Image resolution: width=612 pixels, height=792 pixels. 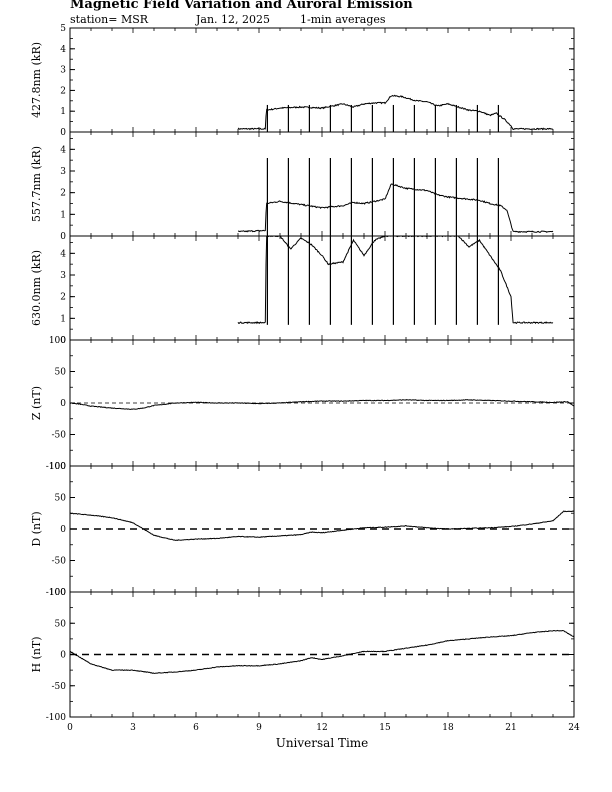 What do you see at coordinates (56, 718) in the screenshot?
I see `ytick-label-H-0: -100` at bounding box center [56, 718].